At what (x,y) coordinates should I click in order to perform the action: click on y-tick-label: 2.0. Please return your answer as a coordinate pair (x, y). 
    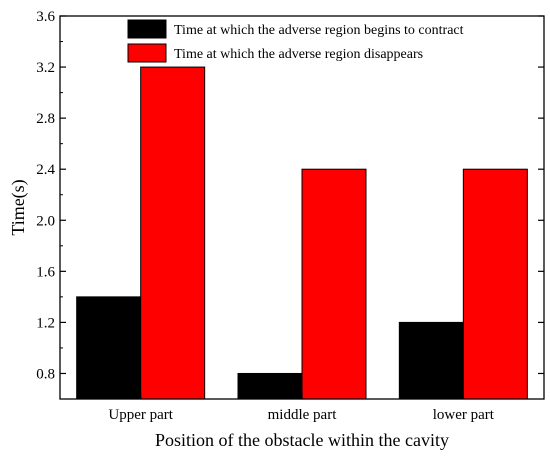
    Looking at the image, I should click on (45, 221).